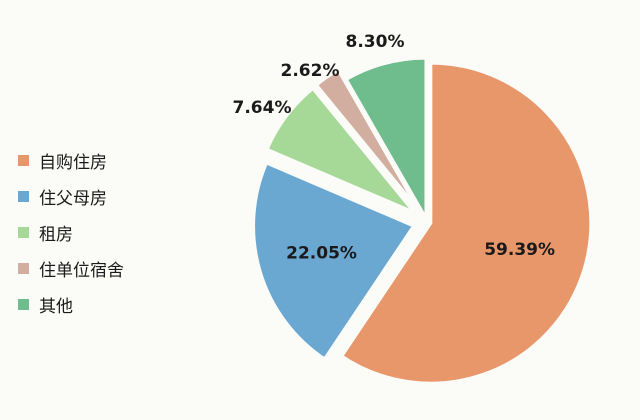 The width and height of the screenshot is (640, 420). What do you see at coordinates (23, 268) in the screenshot?
I see `legend-swatch-dormitory` at bounding box center [23, 268].